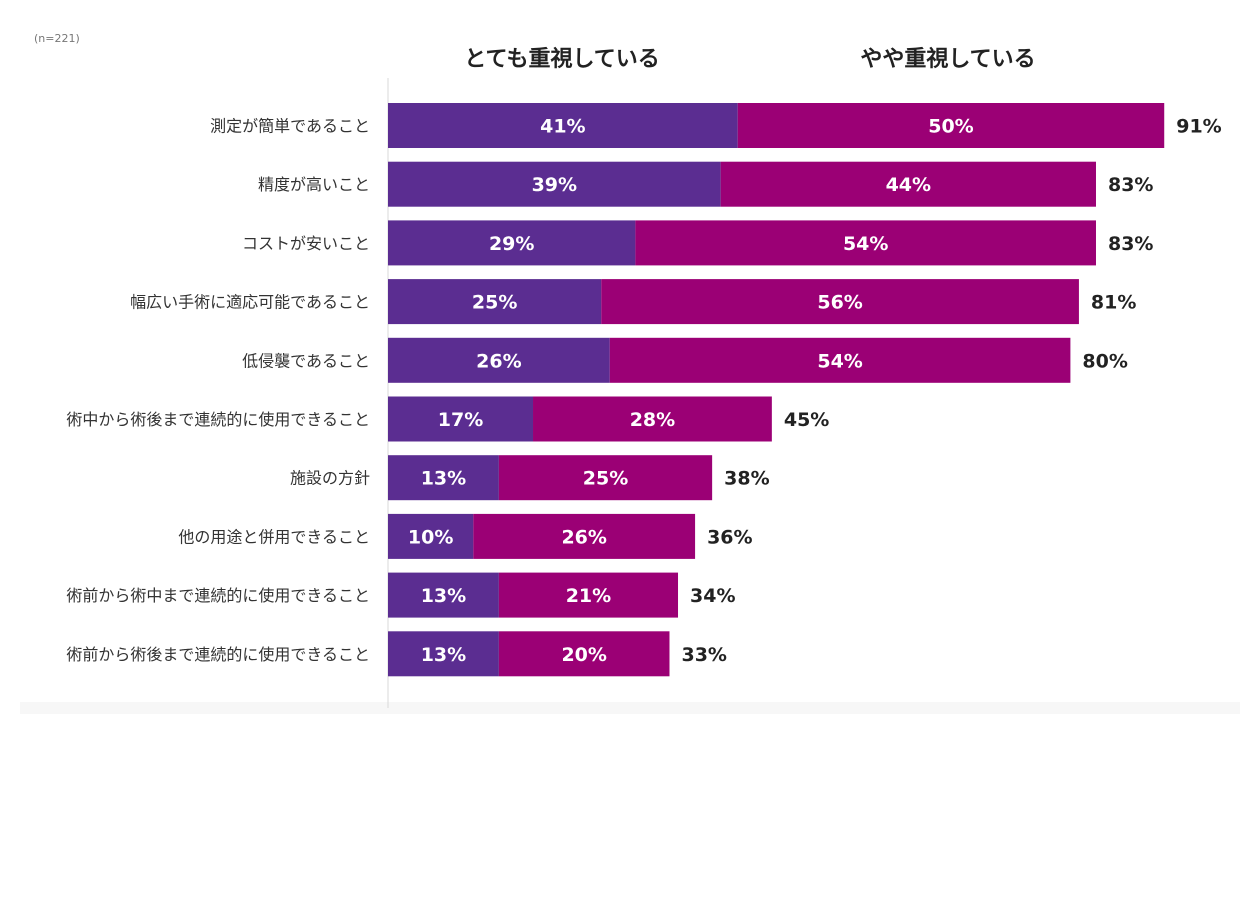  What do you see at coordinates (729, 537) in the screenshot?
I see `total-value-label: 36%` at bounding box center [729, 537].